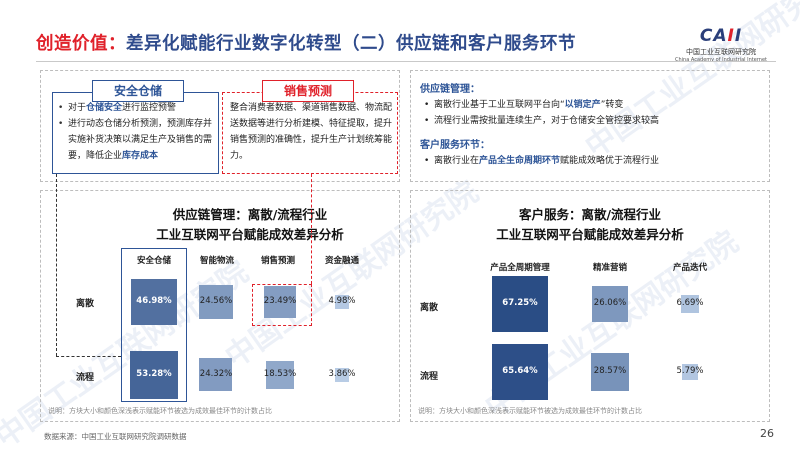 Image resolution: width=800 pixels, height=450 pixels. I want to click on left-col-header: 销售预测, so click(277, 261).